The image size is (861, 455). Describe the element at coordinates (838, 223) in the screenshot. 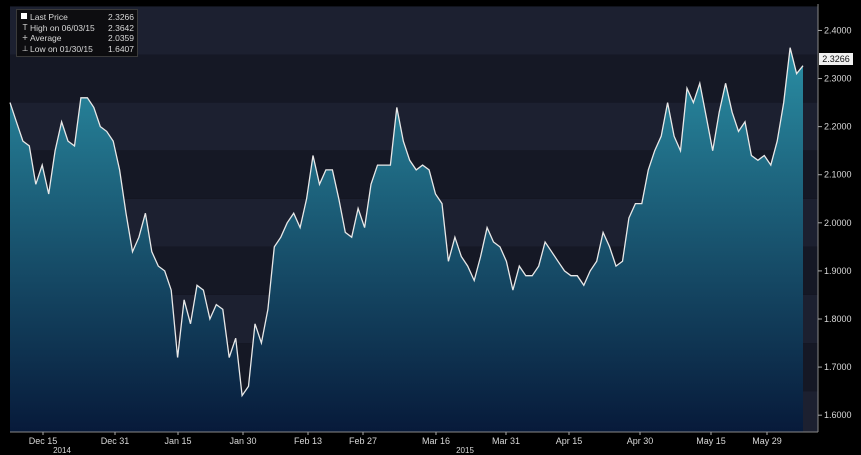

I see `y-tick-label: 2.0000` at that location.